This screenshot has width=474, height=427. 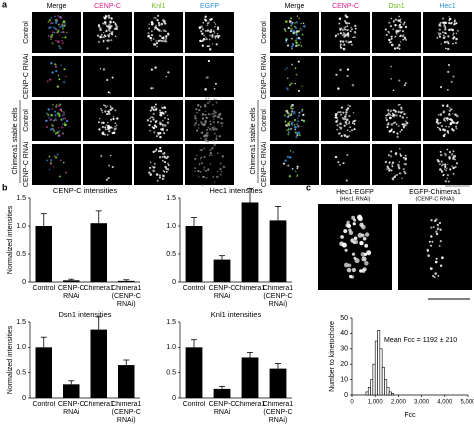 I want to click on kinetochores, so click(x=108, y=120).